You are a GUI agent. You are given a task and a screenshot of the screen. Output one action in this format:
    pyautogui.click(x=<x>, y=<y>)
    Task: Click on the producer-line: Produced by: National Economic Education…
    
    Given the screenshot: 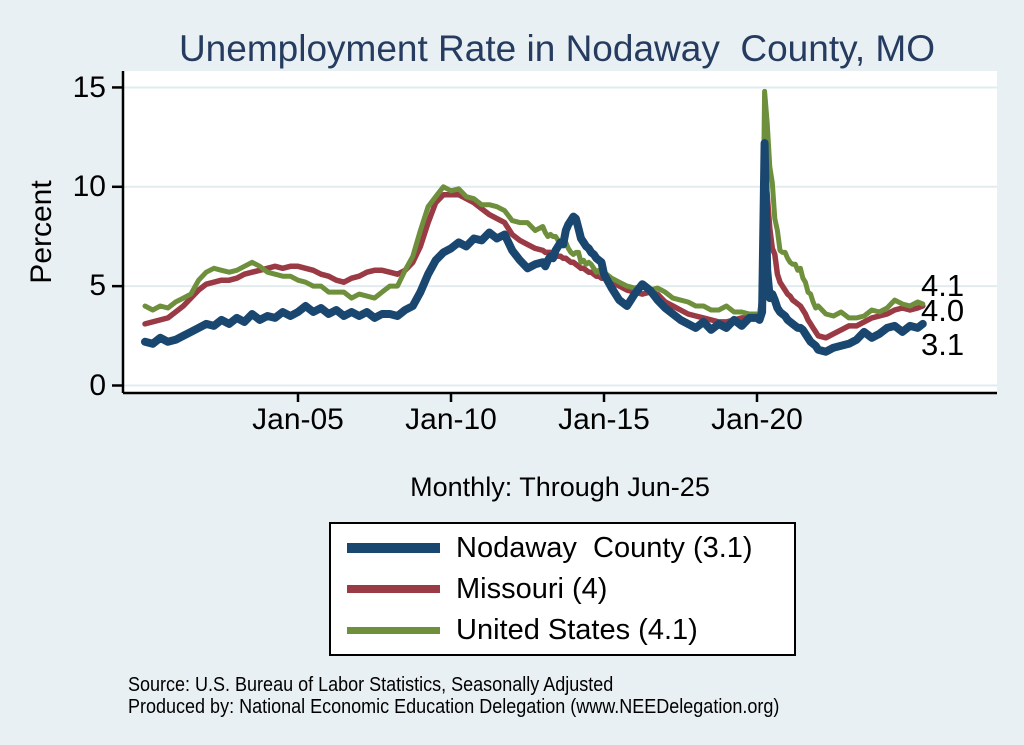 What is the action you would take?
    pyautogui.click(x=454, y=707)
    